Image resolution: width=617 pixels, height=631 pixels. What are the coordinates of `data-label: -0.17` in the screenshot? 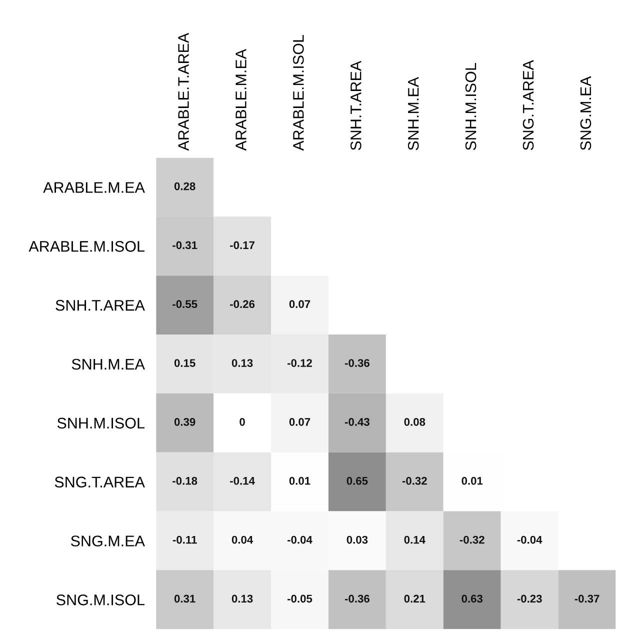 It's located at (242, 245).